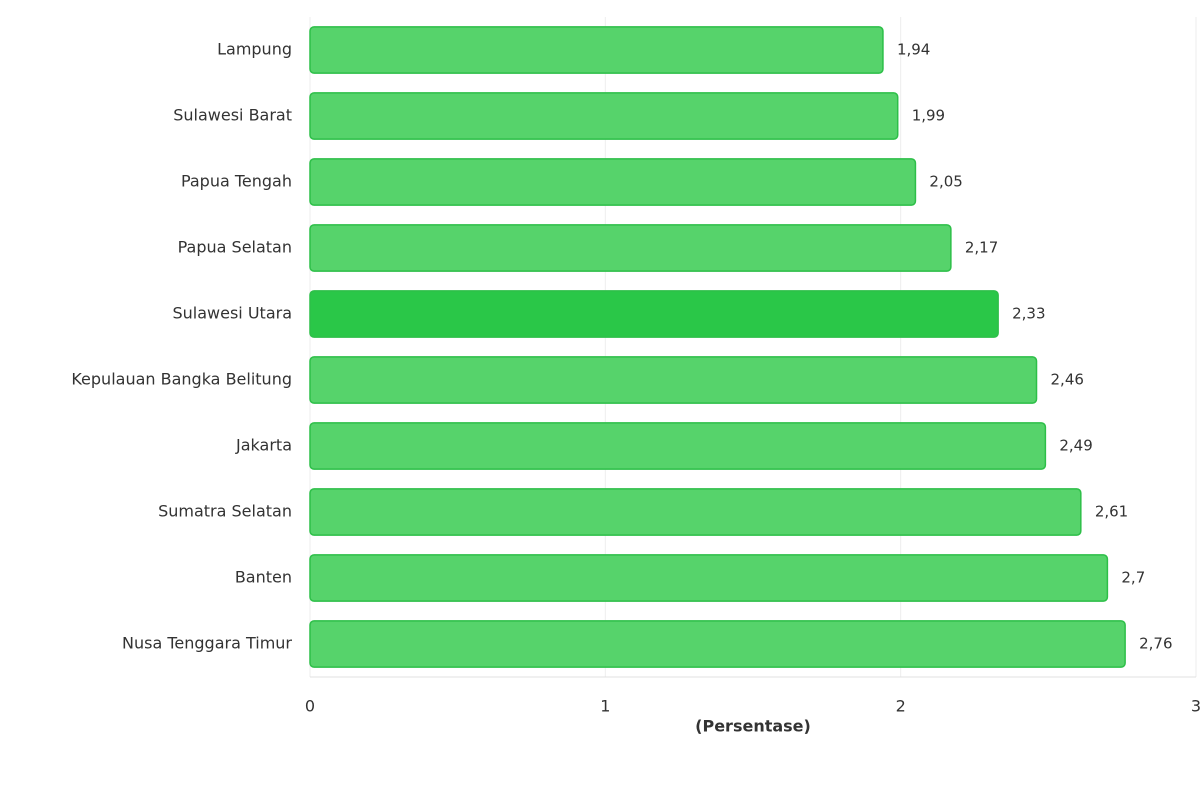 The image size is (1200, 800). What do you see at coordinates (263, 577) in the screenshot?
I see `category-label: Banten` at bounding box center [263, 577].